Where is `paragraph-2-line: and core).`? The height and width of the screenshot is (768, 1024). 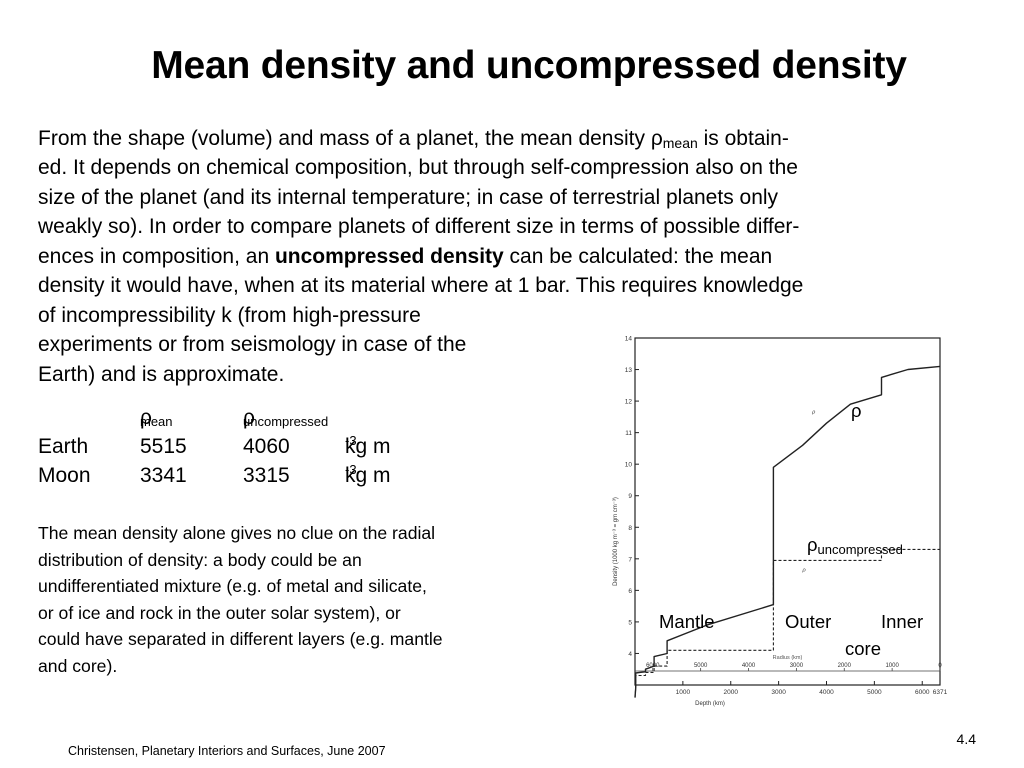
paragraph-2-line: and core). is located at coordinates (78, 665).